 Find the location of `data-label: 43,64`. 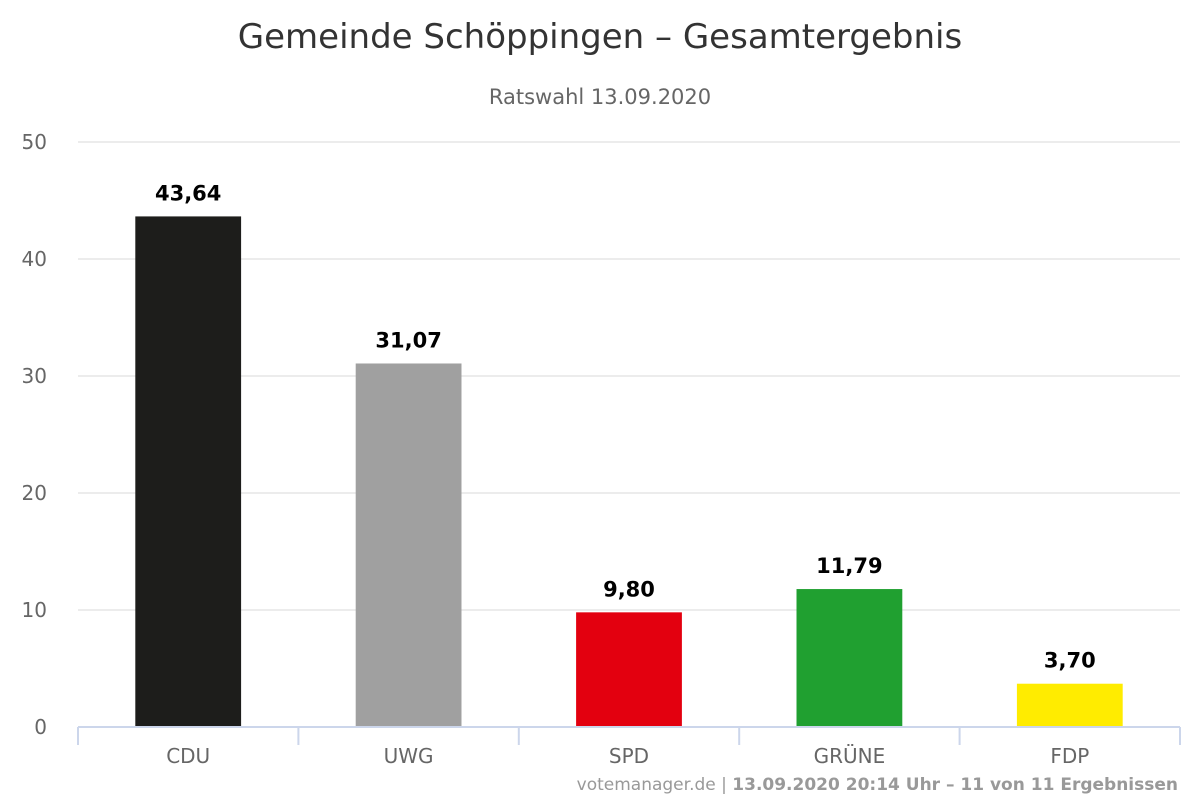

data-label: 43,64 is located at coordinates (188, 193).